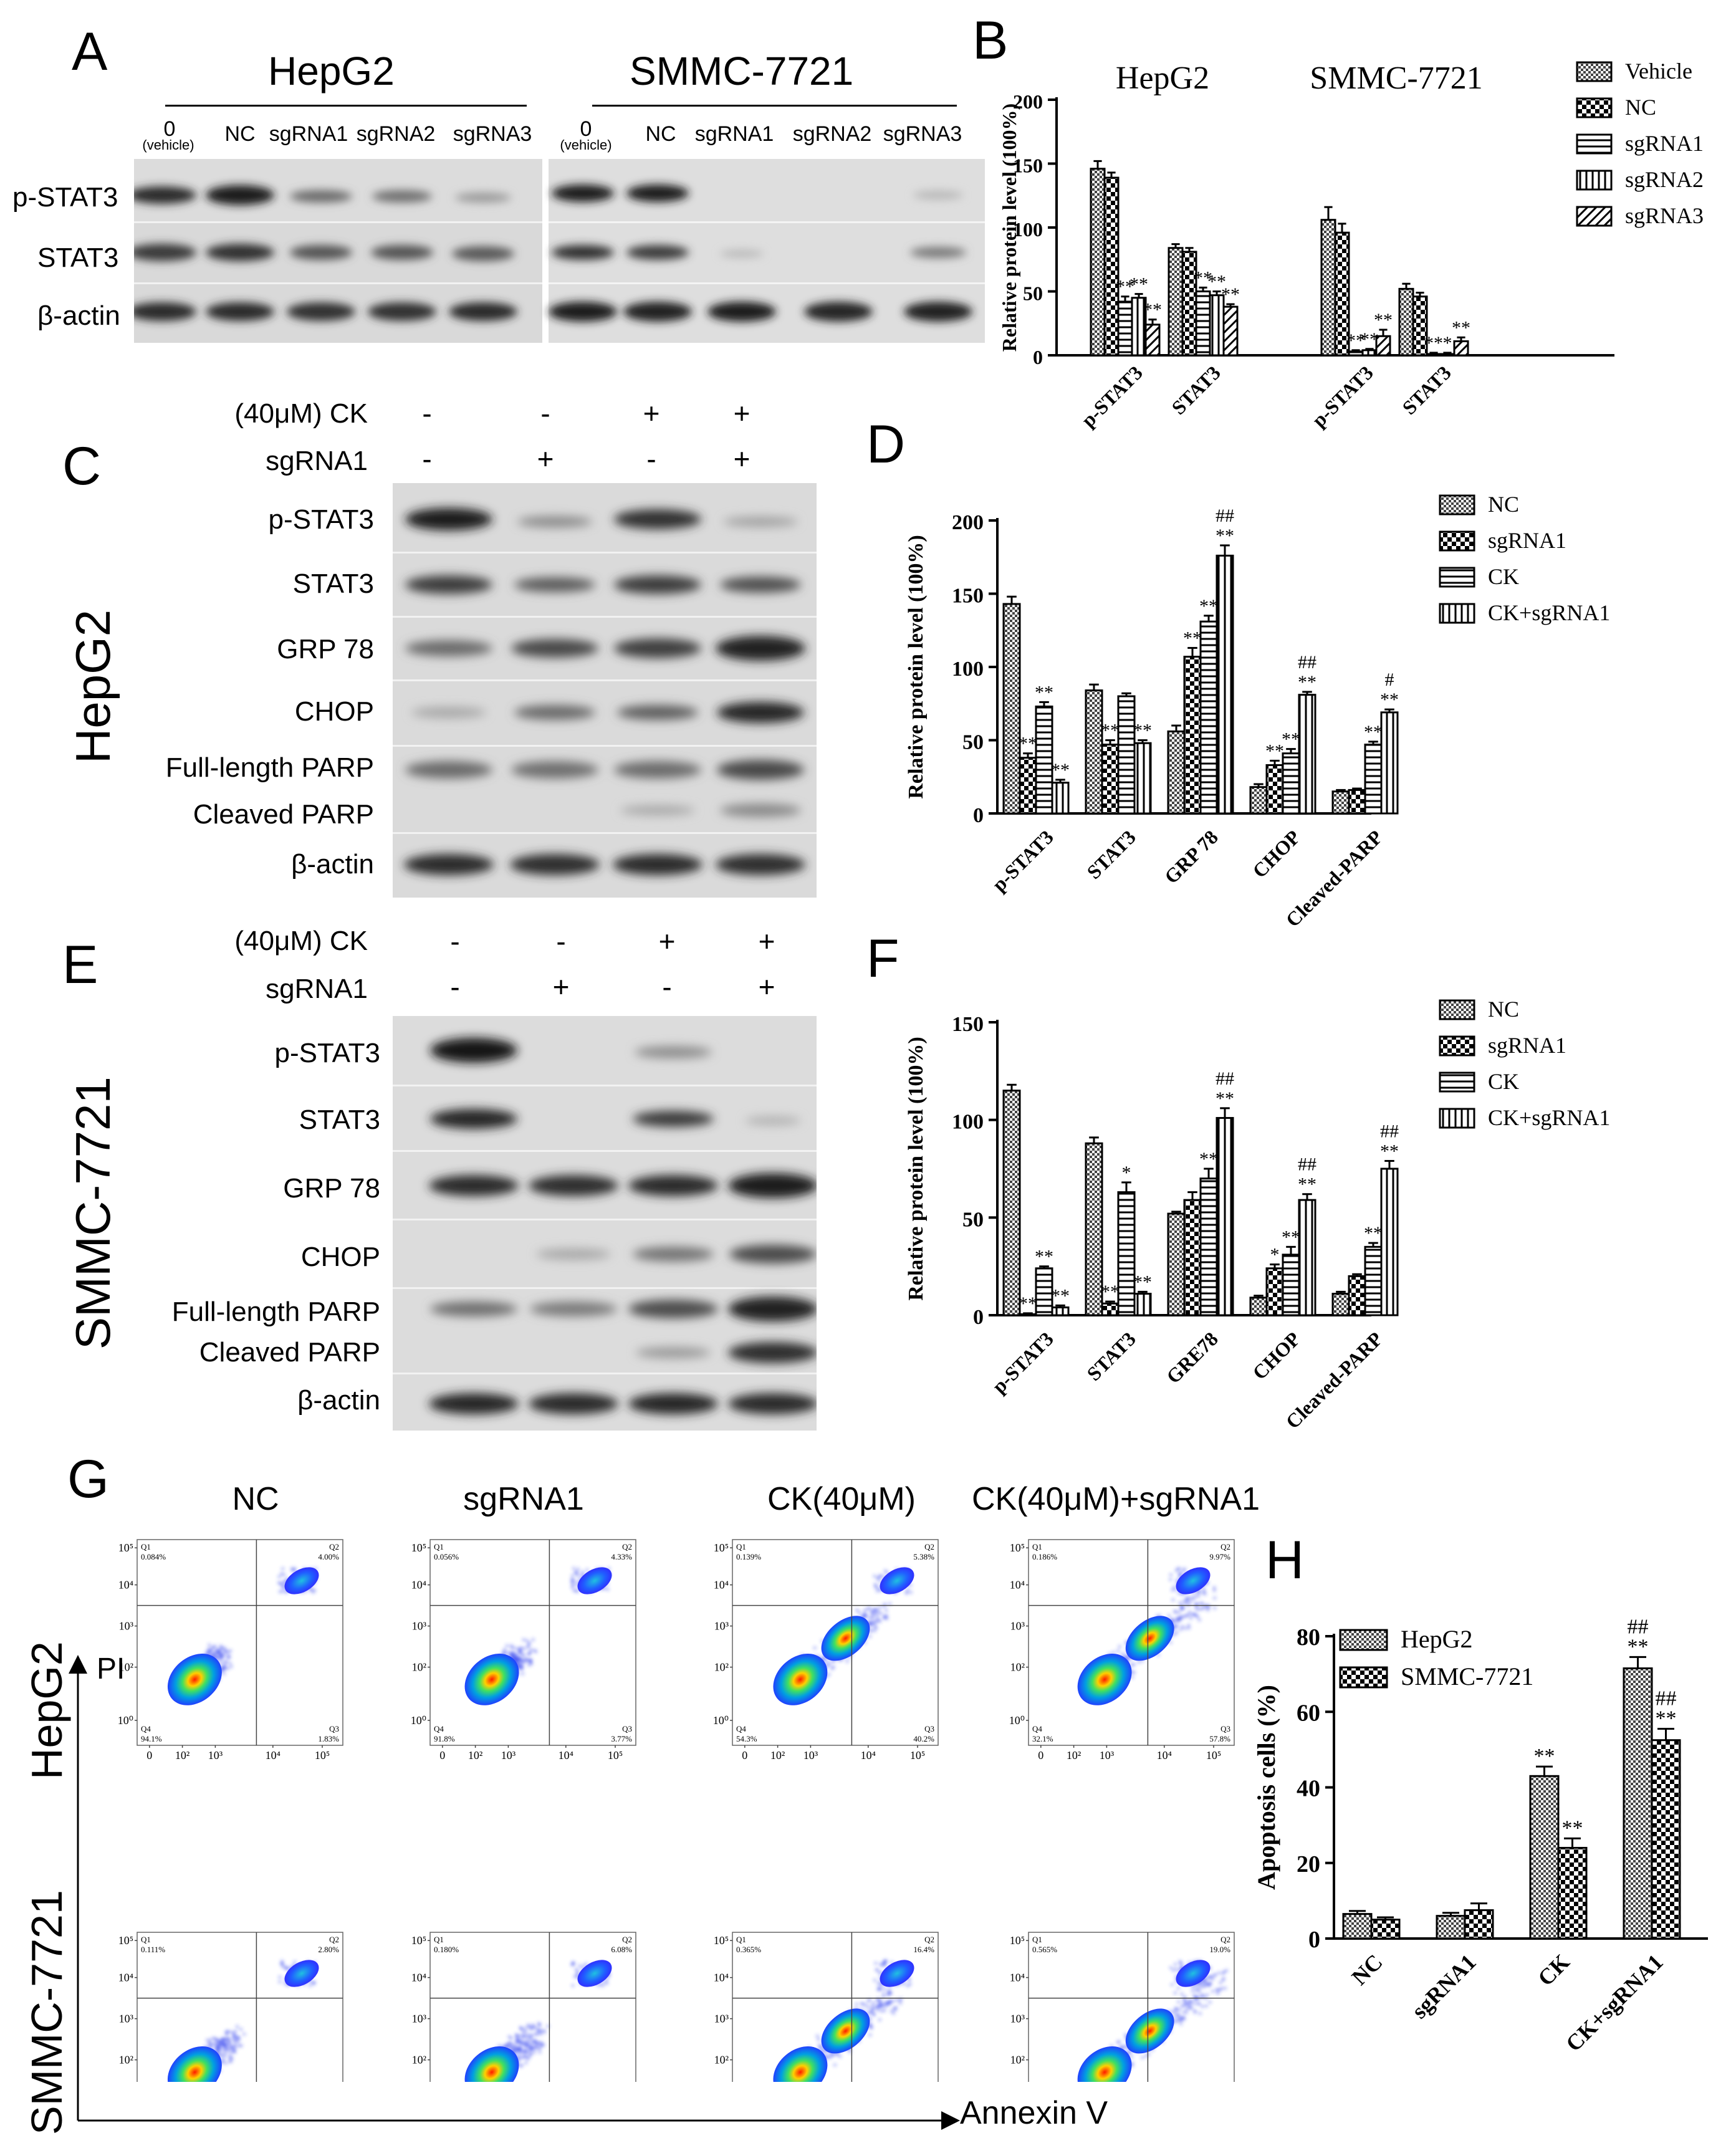  What do you see at coordinates (1664, 143) in the screenshot?
I see `legend-label: sgRNA1` at bounding box center [1664, 143].